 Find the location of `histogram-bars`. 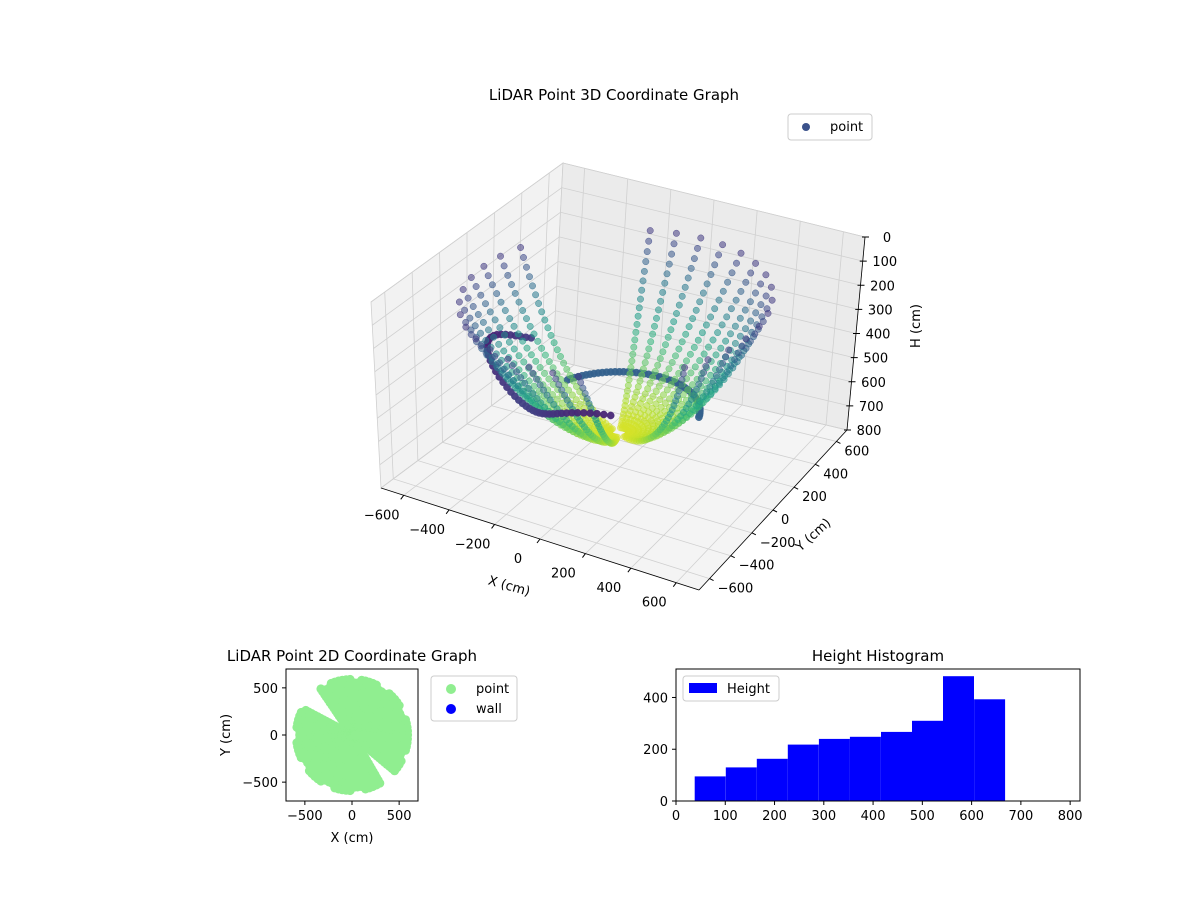

histogram-bars is located at coordinates (850, 738).